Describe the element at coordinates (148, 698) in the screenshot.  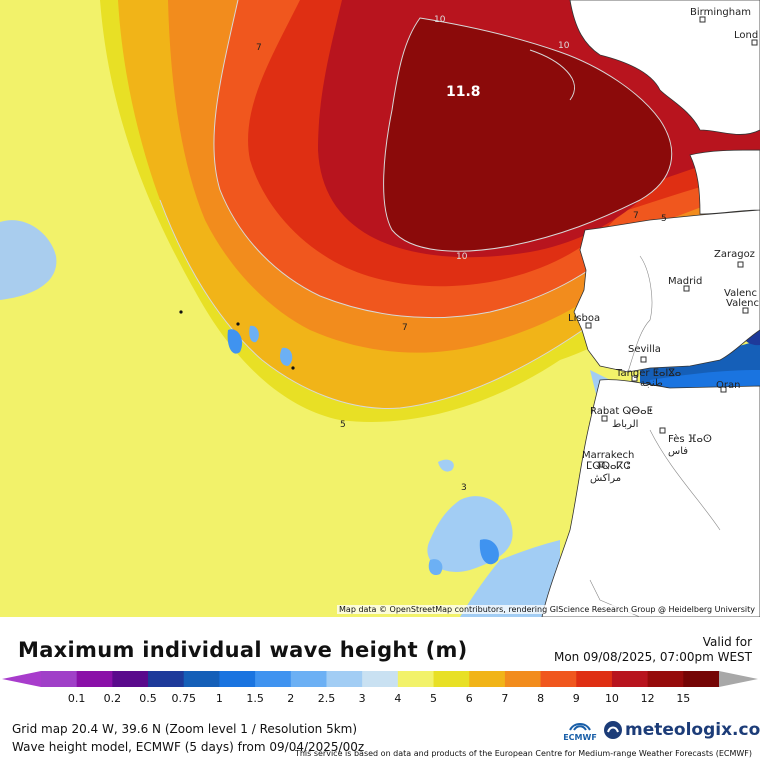
I see `legend-tick-label: 0.5` at that location.